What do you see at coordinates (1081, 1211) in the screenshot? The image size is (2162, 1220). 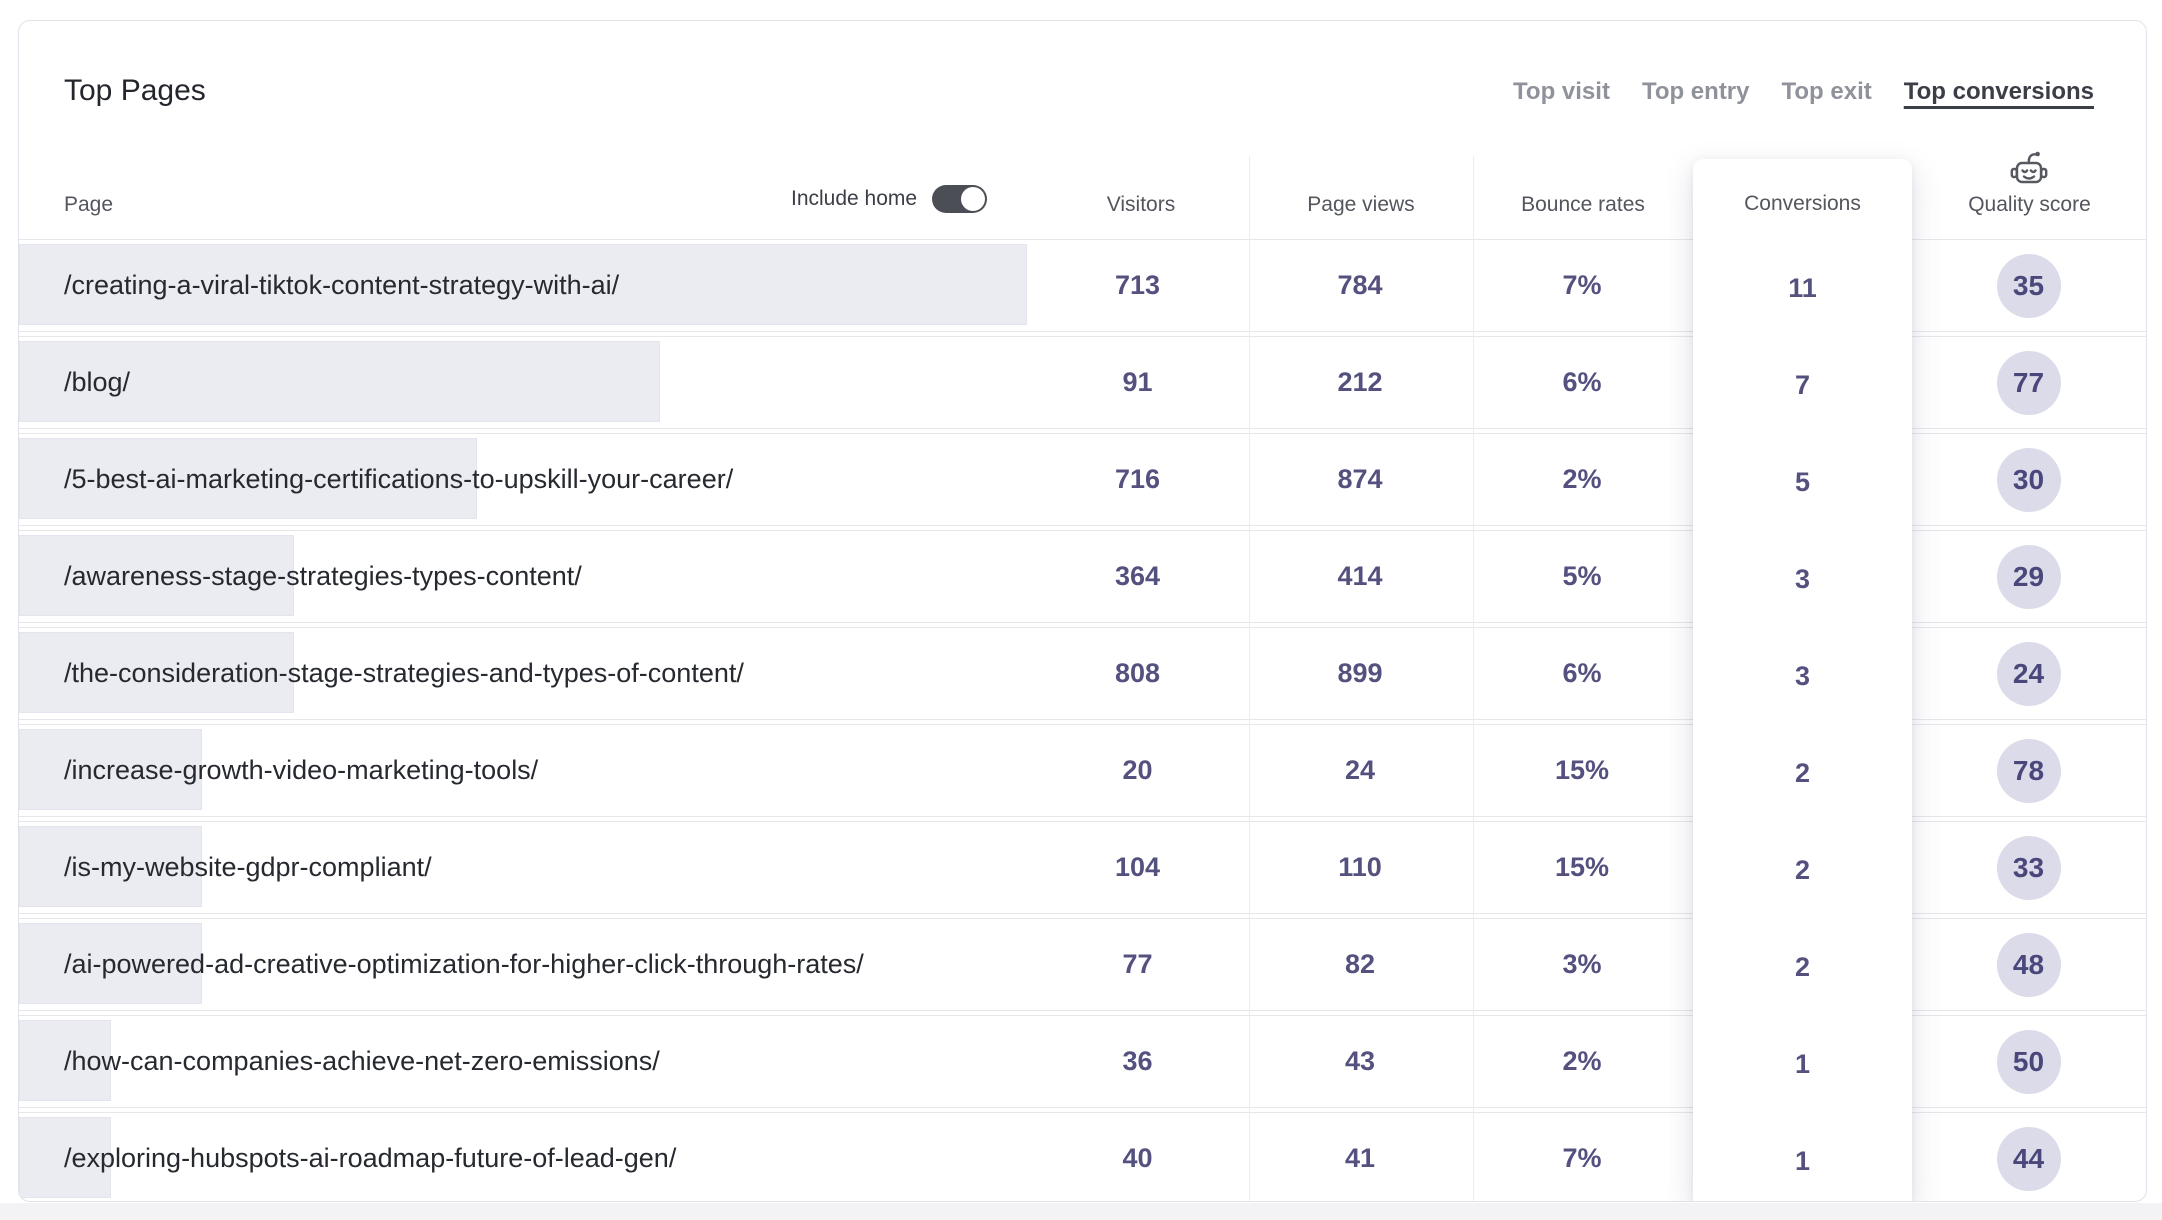 I see `page-background-strip` at bounding box center [1081, 1211].